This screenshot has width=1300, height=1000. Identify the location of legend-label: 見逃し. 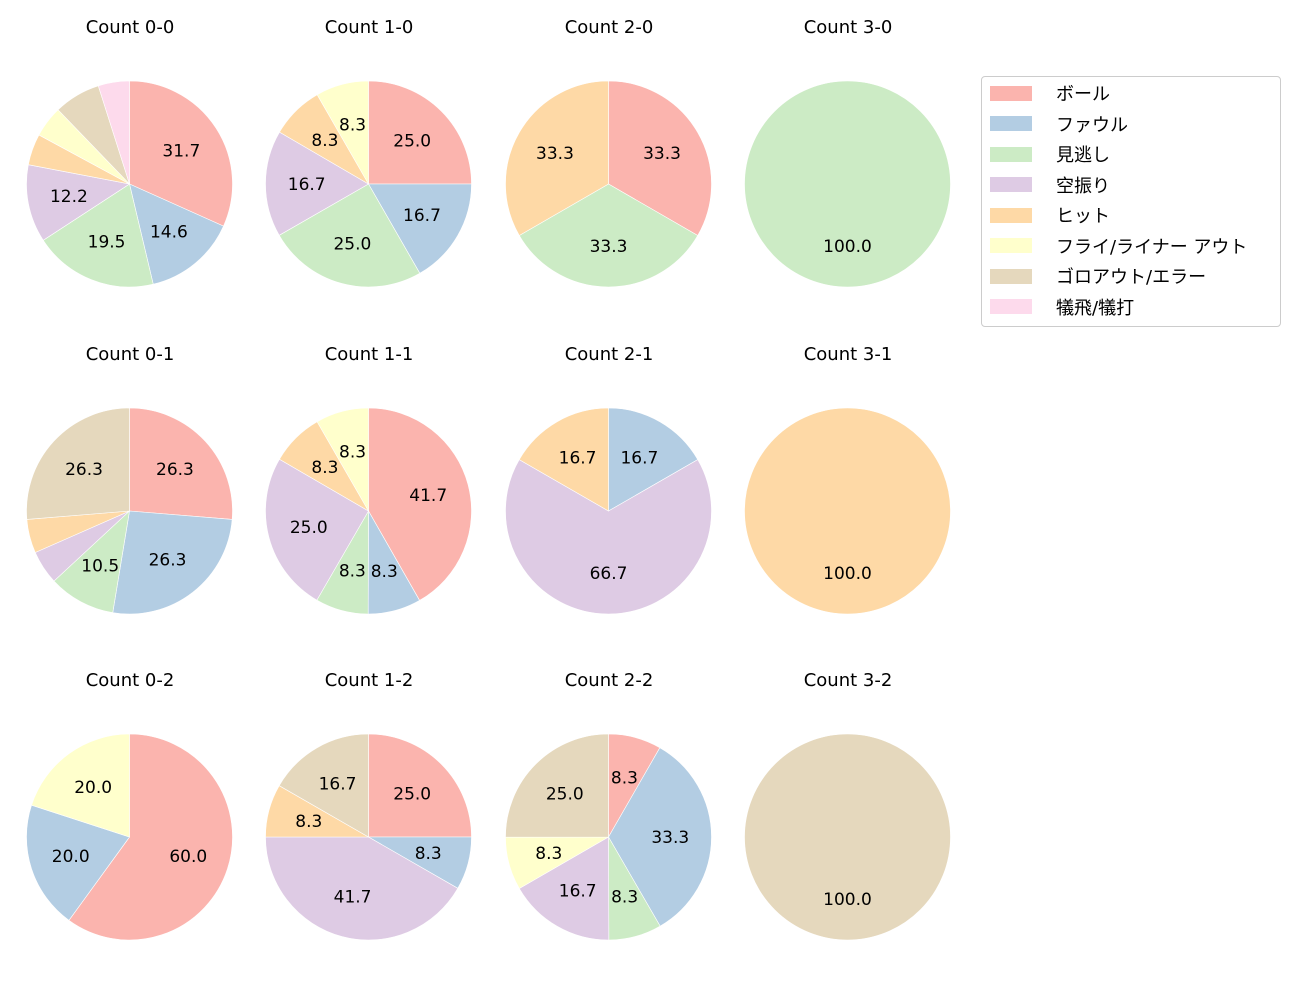
(1083, 155).